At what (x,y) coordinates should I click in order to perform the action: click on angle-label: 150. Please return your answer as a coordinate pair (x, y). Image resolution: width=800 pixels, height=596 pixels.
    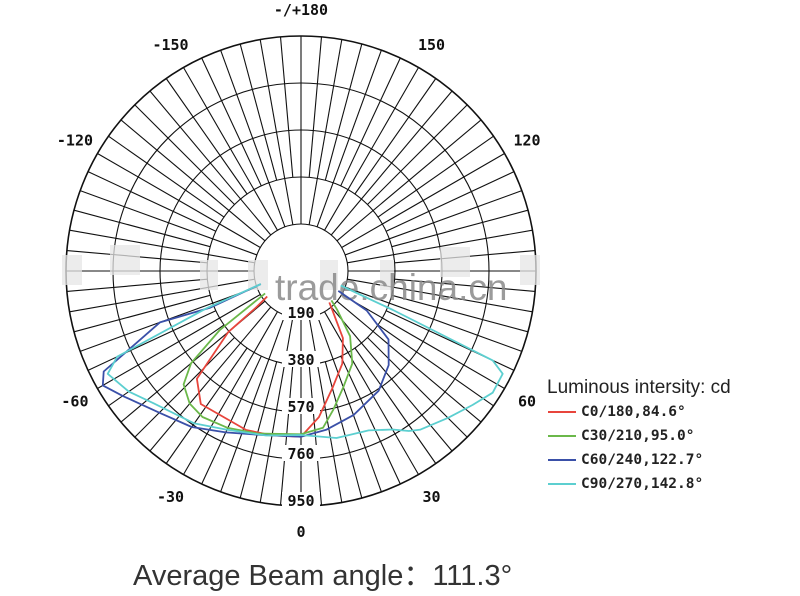
    Looking at the image, I should click on (431, 45).